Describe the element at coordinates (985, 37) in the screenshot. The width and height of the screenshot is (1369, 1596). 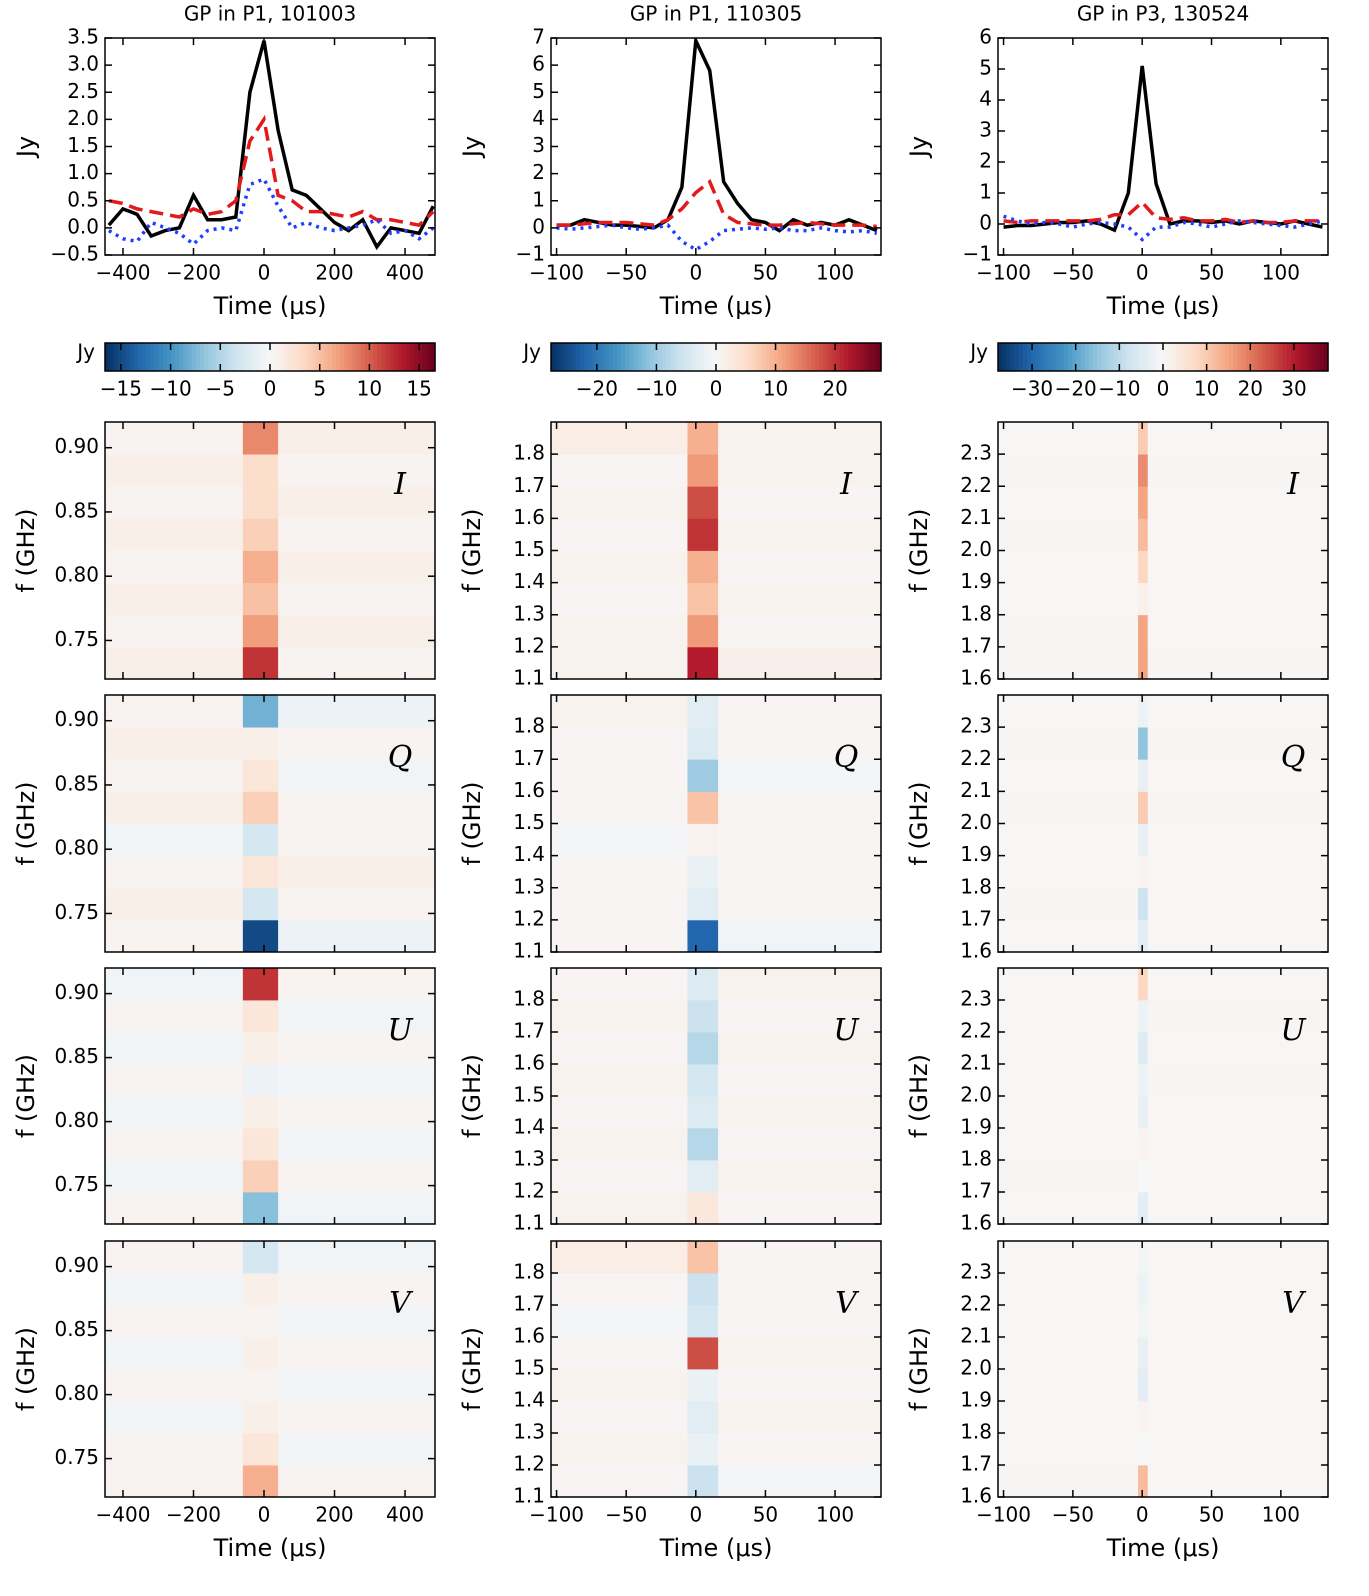
I see `y-tick-label: 6` at that location.